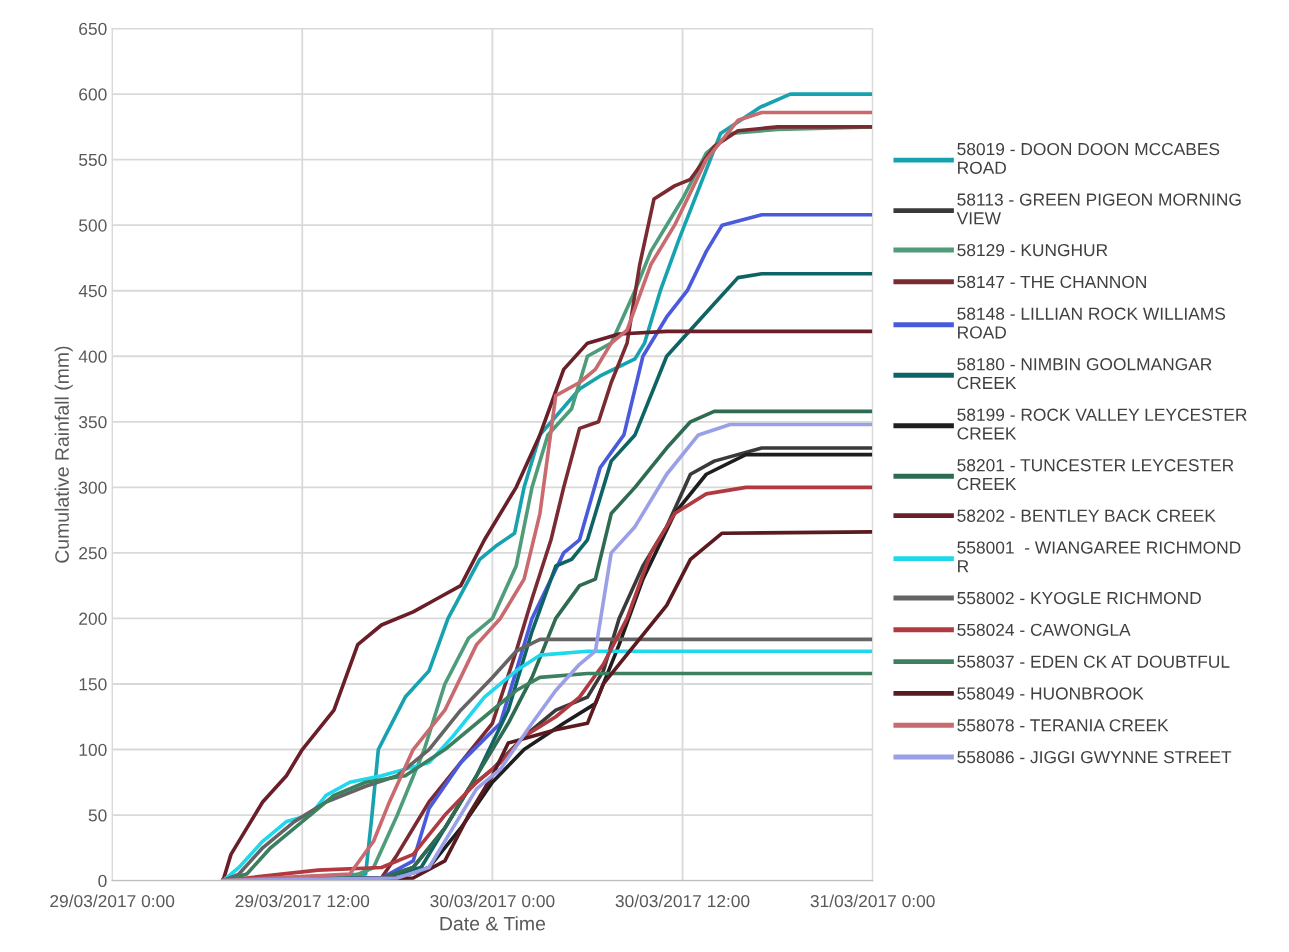 This screenshot has width=1289, height=952. I want to click on legend-label: 558024 - CAWONGLA, so click(1044, 630).